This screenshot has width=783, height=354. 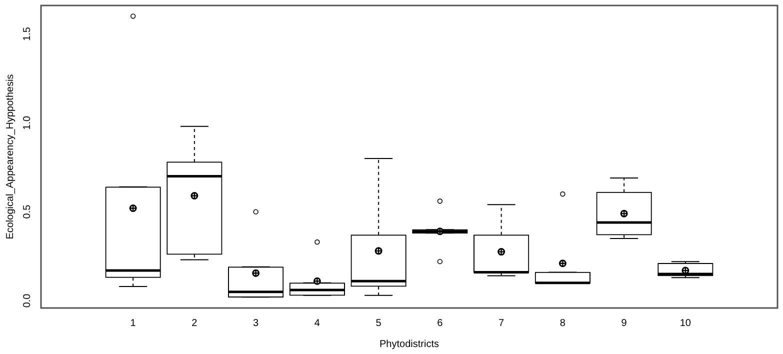 What do you see at coordinates (563, 323) in the screenshot?
I see `x-tick-label: 8` at bounding box center [563, 323].